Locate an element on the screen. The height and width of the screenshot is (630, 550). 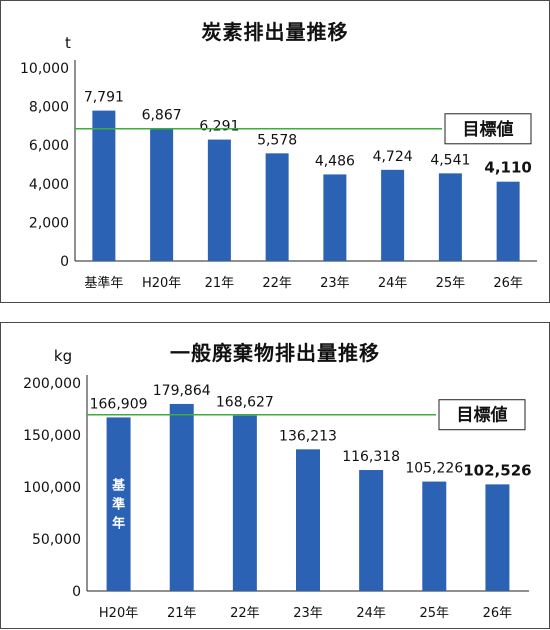
baseline-bar-label: 準 is located at coordinates (118, 504).